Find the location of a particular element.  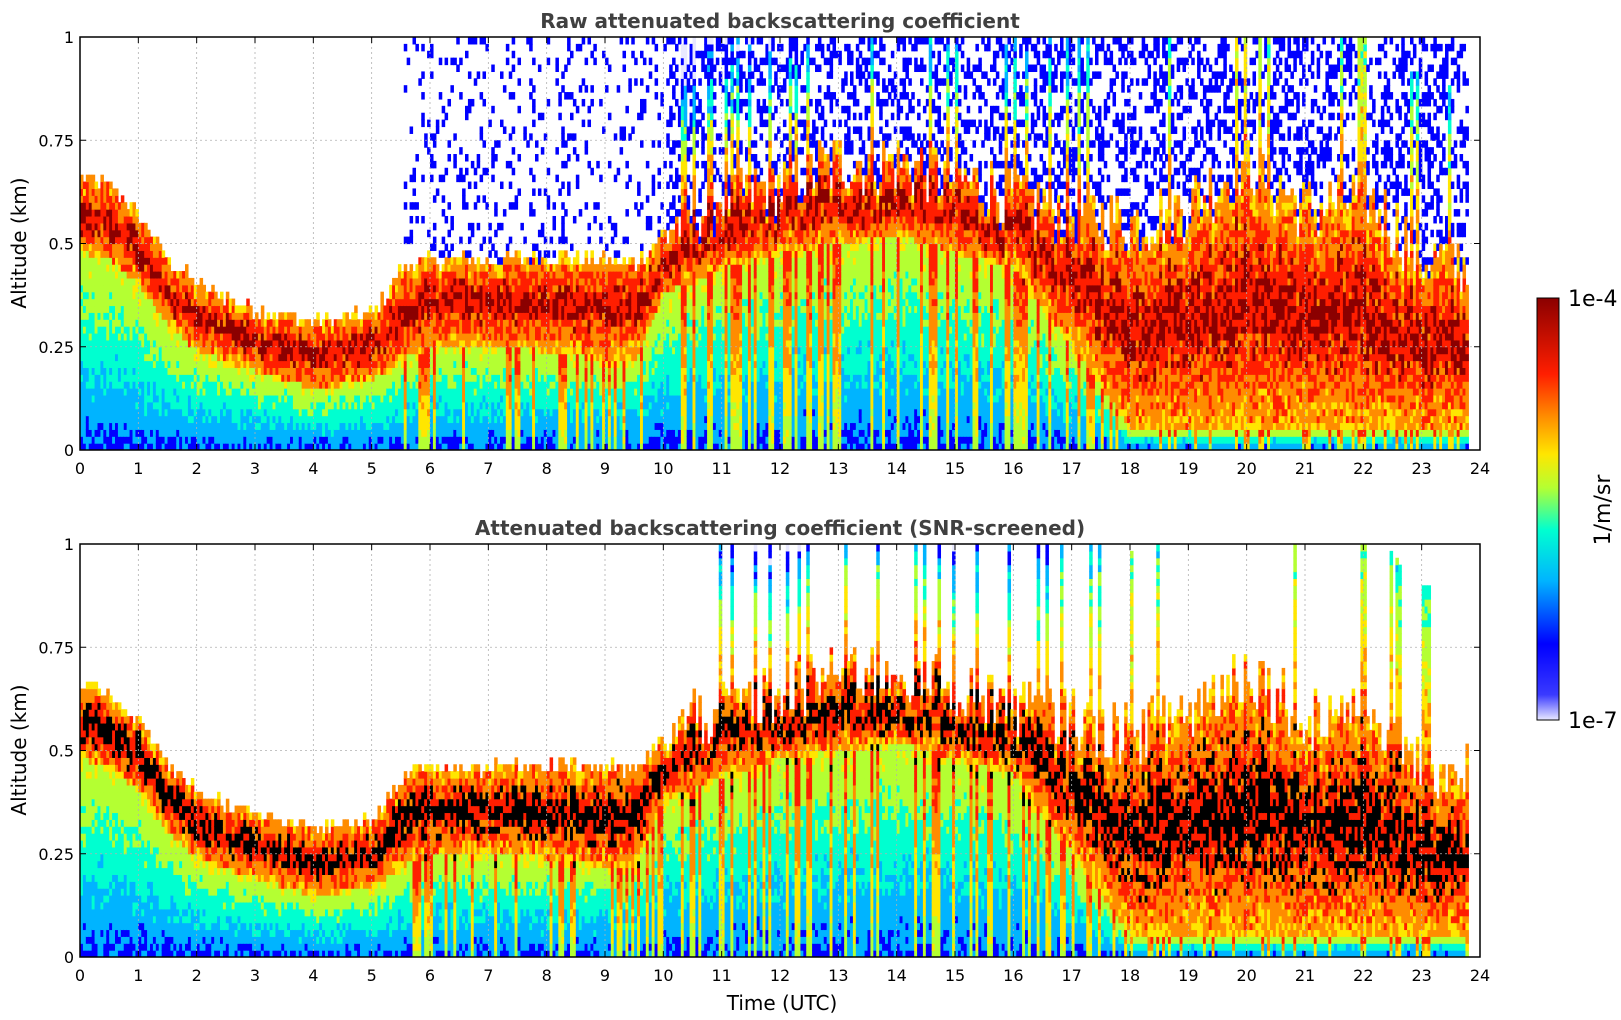

panel-2-xlabel: Time (UTC) is located at coordinates (782, 1003).